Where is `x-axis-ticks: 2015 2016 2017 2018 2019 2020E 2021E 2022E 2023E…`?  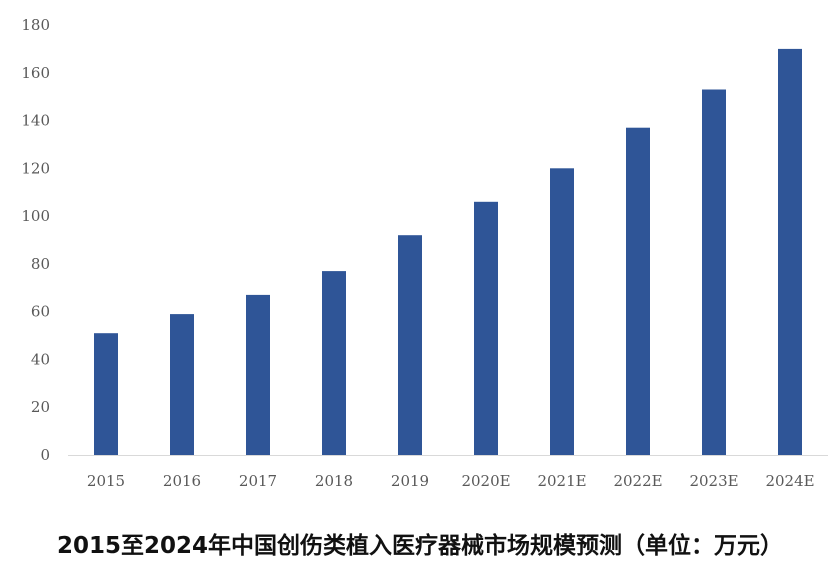 x-axis-ticks: 2015 2016 2017 2018 2019 2020E 2021E 2022E 2023E… is located at coordinates (451, 481).